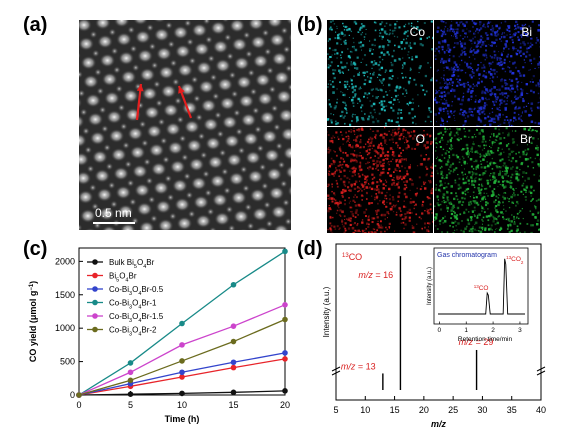 This screenshot has width=582, height=434. I want to click on x-tick-label: 30, so click(482, 410).